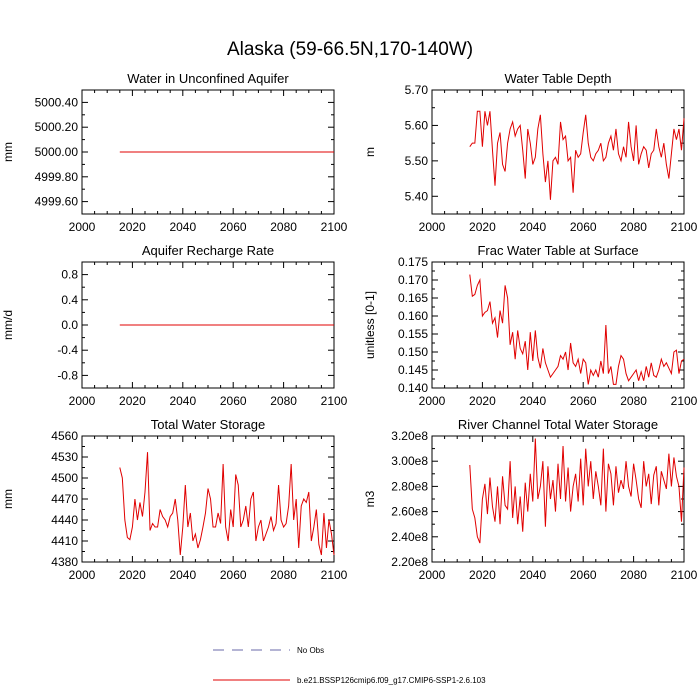 This screenshot has height=700, width=700. What do you see at coordinates (417, 90) in the screenshot?
I see `y-tick-label: 5.70` at bounding box center [417, 90].